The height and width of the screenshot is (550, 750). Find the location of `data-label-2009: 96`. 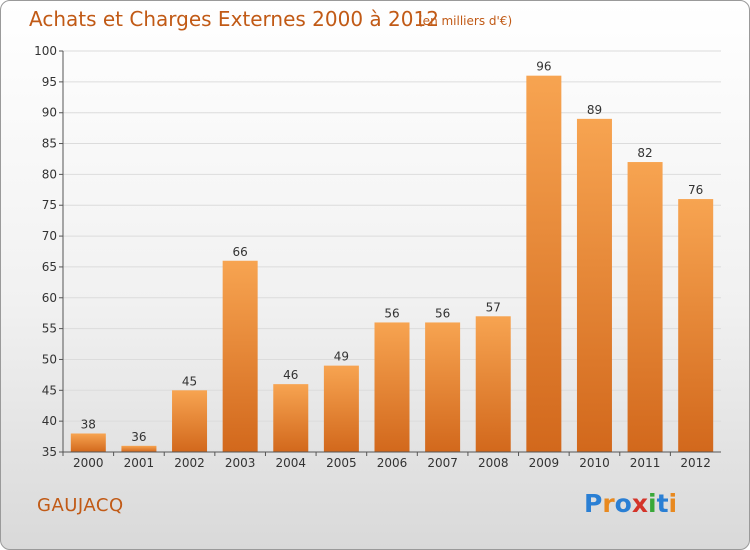

data-label-2009: 96 is located at coordinates (543, 67).